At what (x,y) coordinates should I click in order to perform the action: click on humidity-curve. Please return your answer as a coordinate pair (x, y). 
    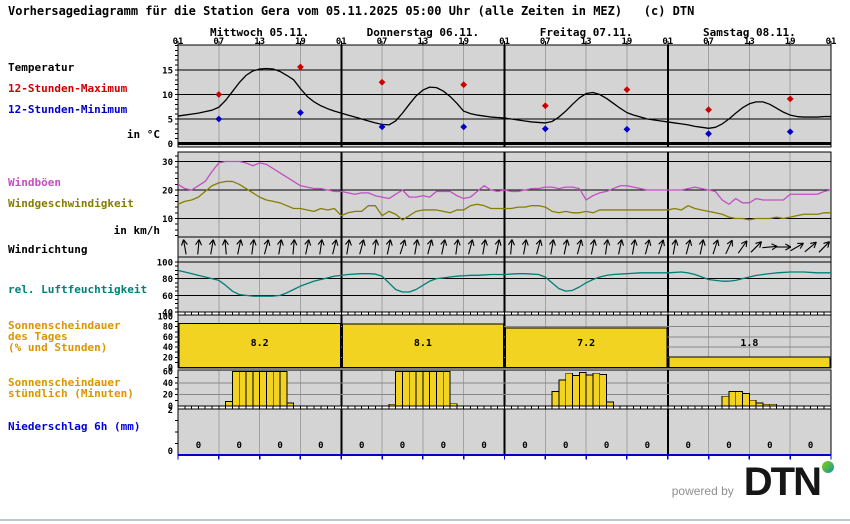
    Looking at the image, I should click on (504, 283).